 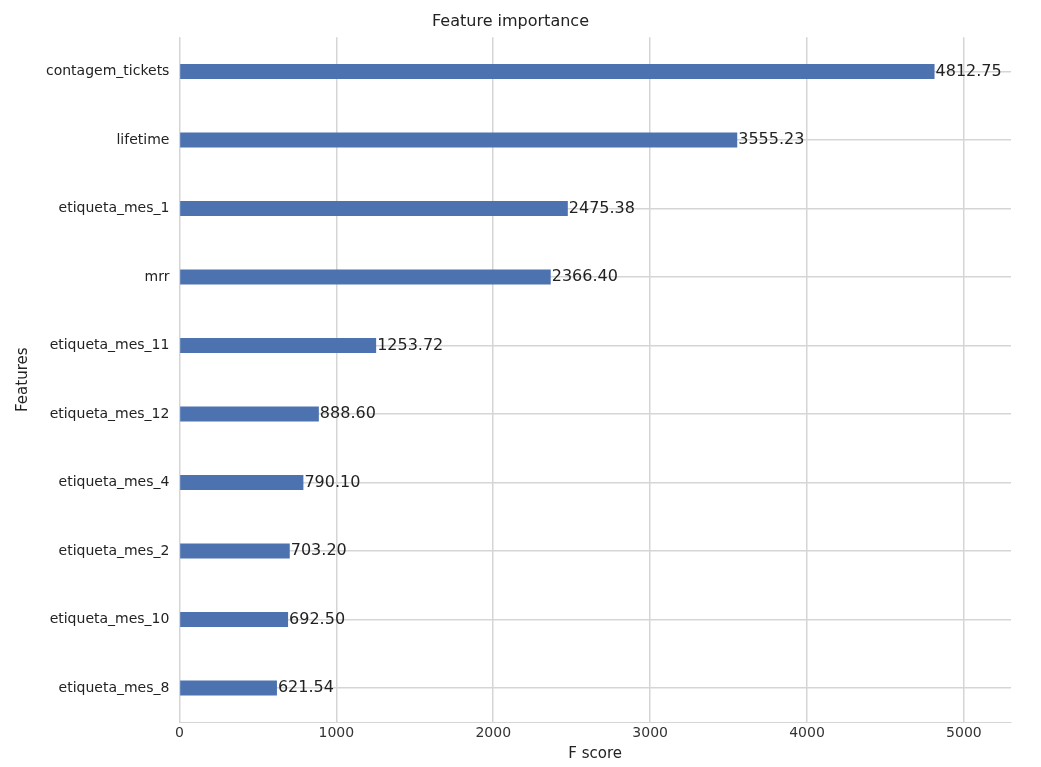 I want to click on x-tick-label: 0, so click(x=179, y=732).